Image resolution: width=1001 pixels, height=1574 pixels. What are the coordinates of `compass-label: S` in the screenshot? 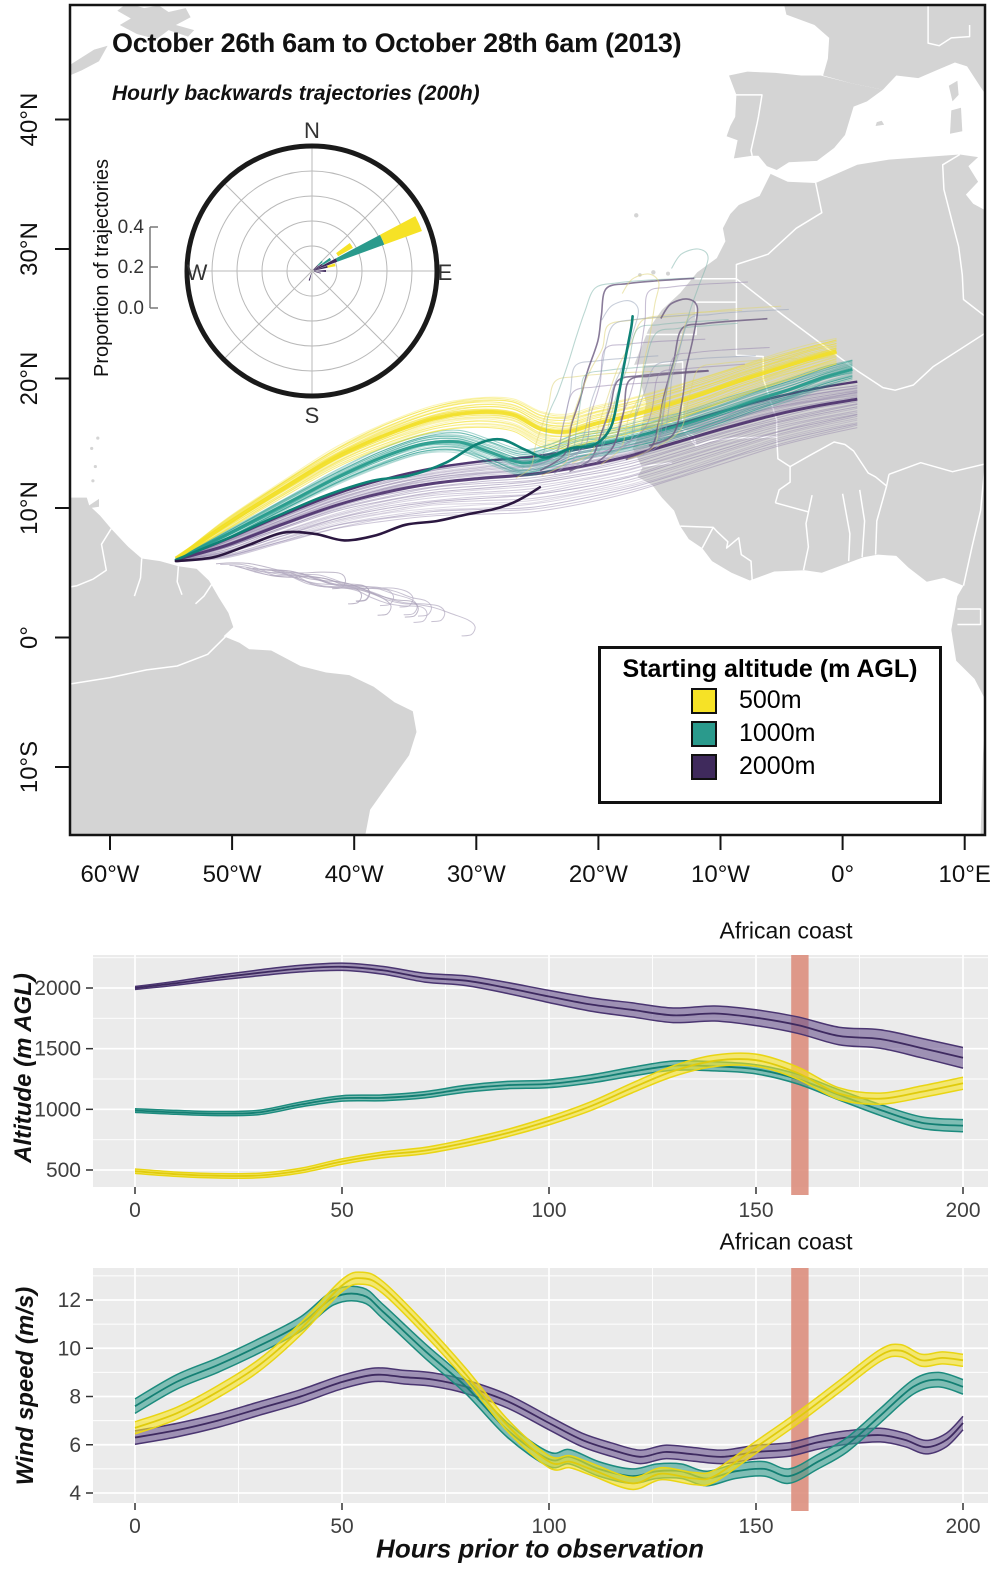 It's located at (312, 415).